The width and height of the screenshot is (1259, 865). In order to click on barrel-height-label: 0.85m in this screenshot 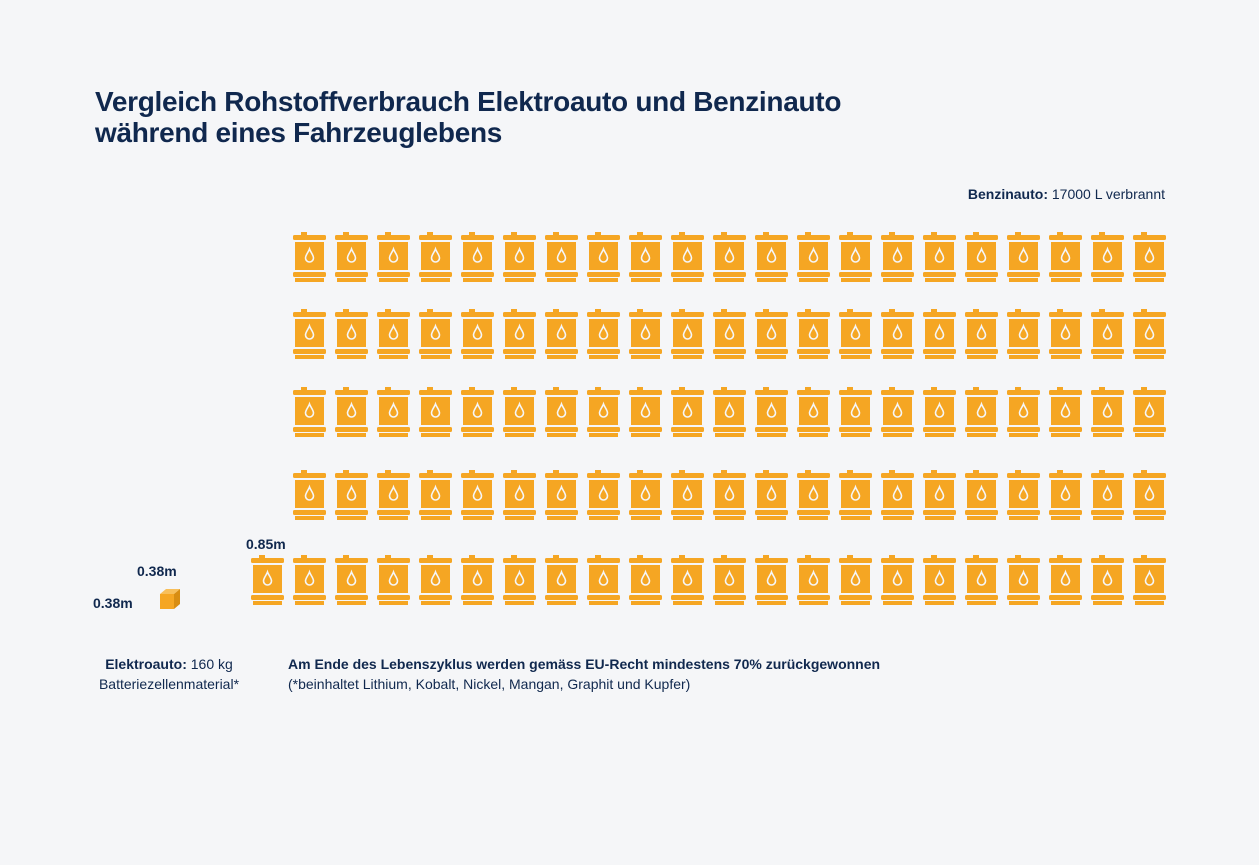, I will do `click(266, 544)`.